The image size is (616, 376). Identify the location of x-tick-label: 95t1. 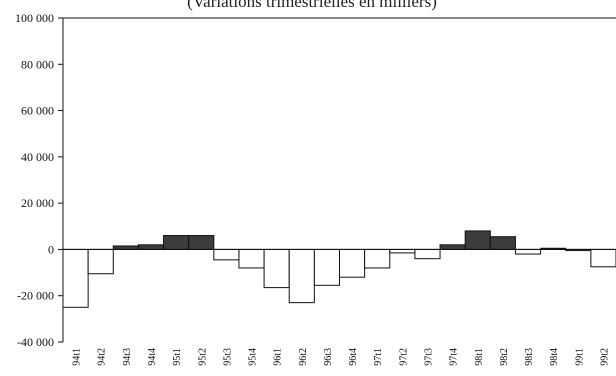
(177, 357).